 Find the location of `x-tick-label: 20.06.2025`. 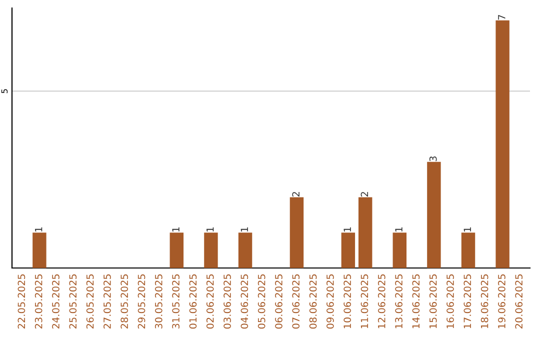

x-tick-label: 20.06.2025 is located at coordinates (519, 301).